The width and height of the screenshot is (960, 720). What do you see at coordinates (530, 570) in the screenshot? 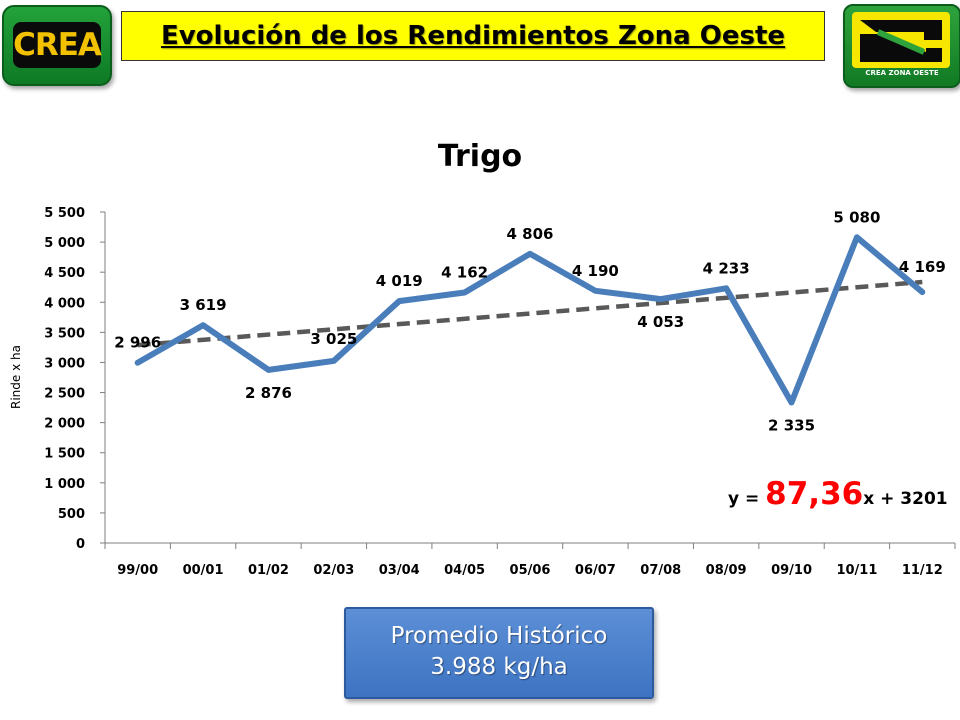
I see `x-tick-label: 05/06` at bounding box center [530, 570].